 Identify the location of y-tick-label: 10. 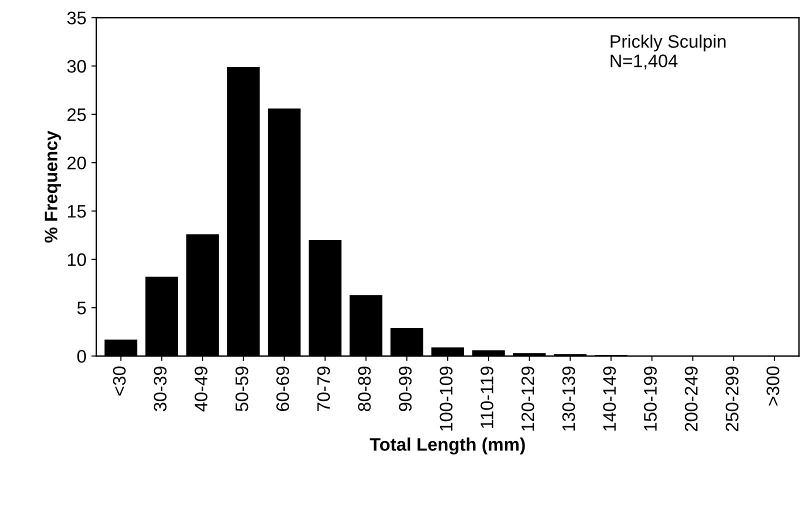
(77, 259).